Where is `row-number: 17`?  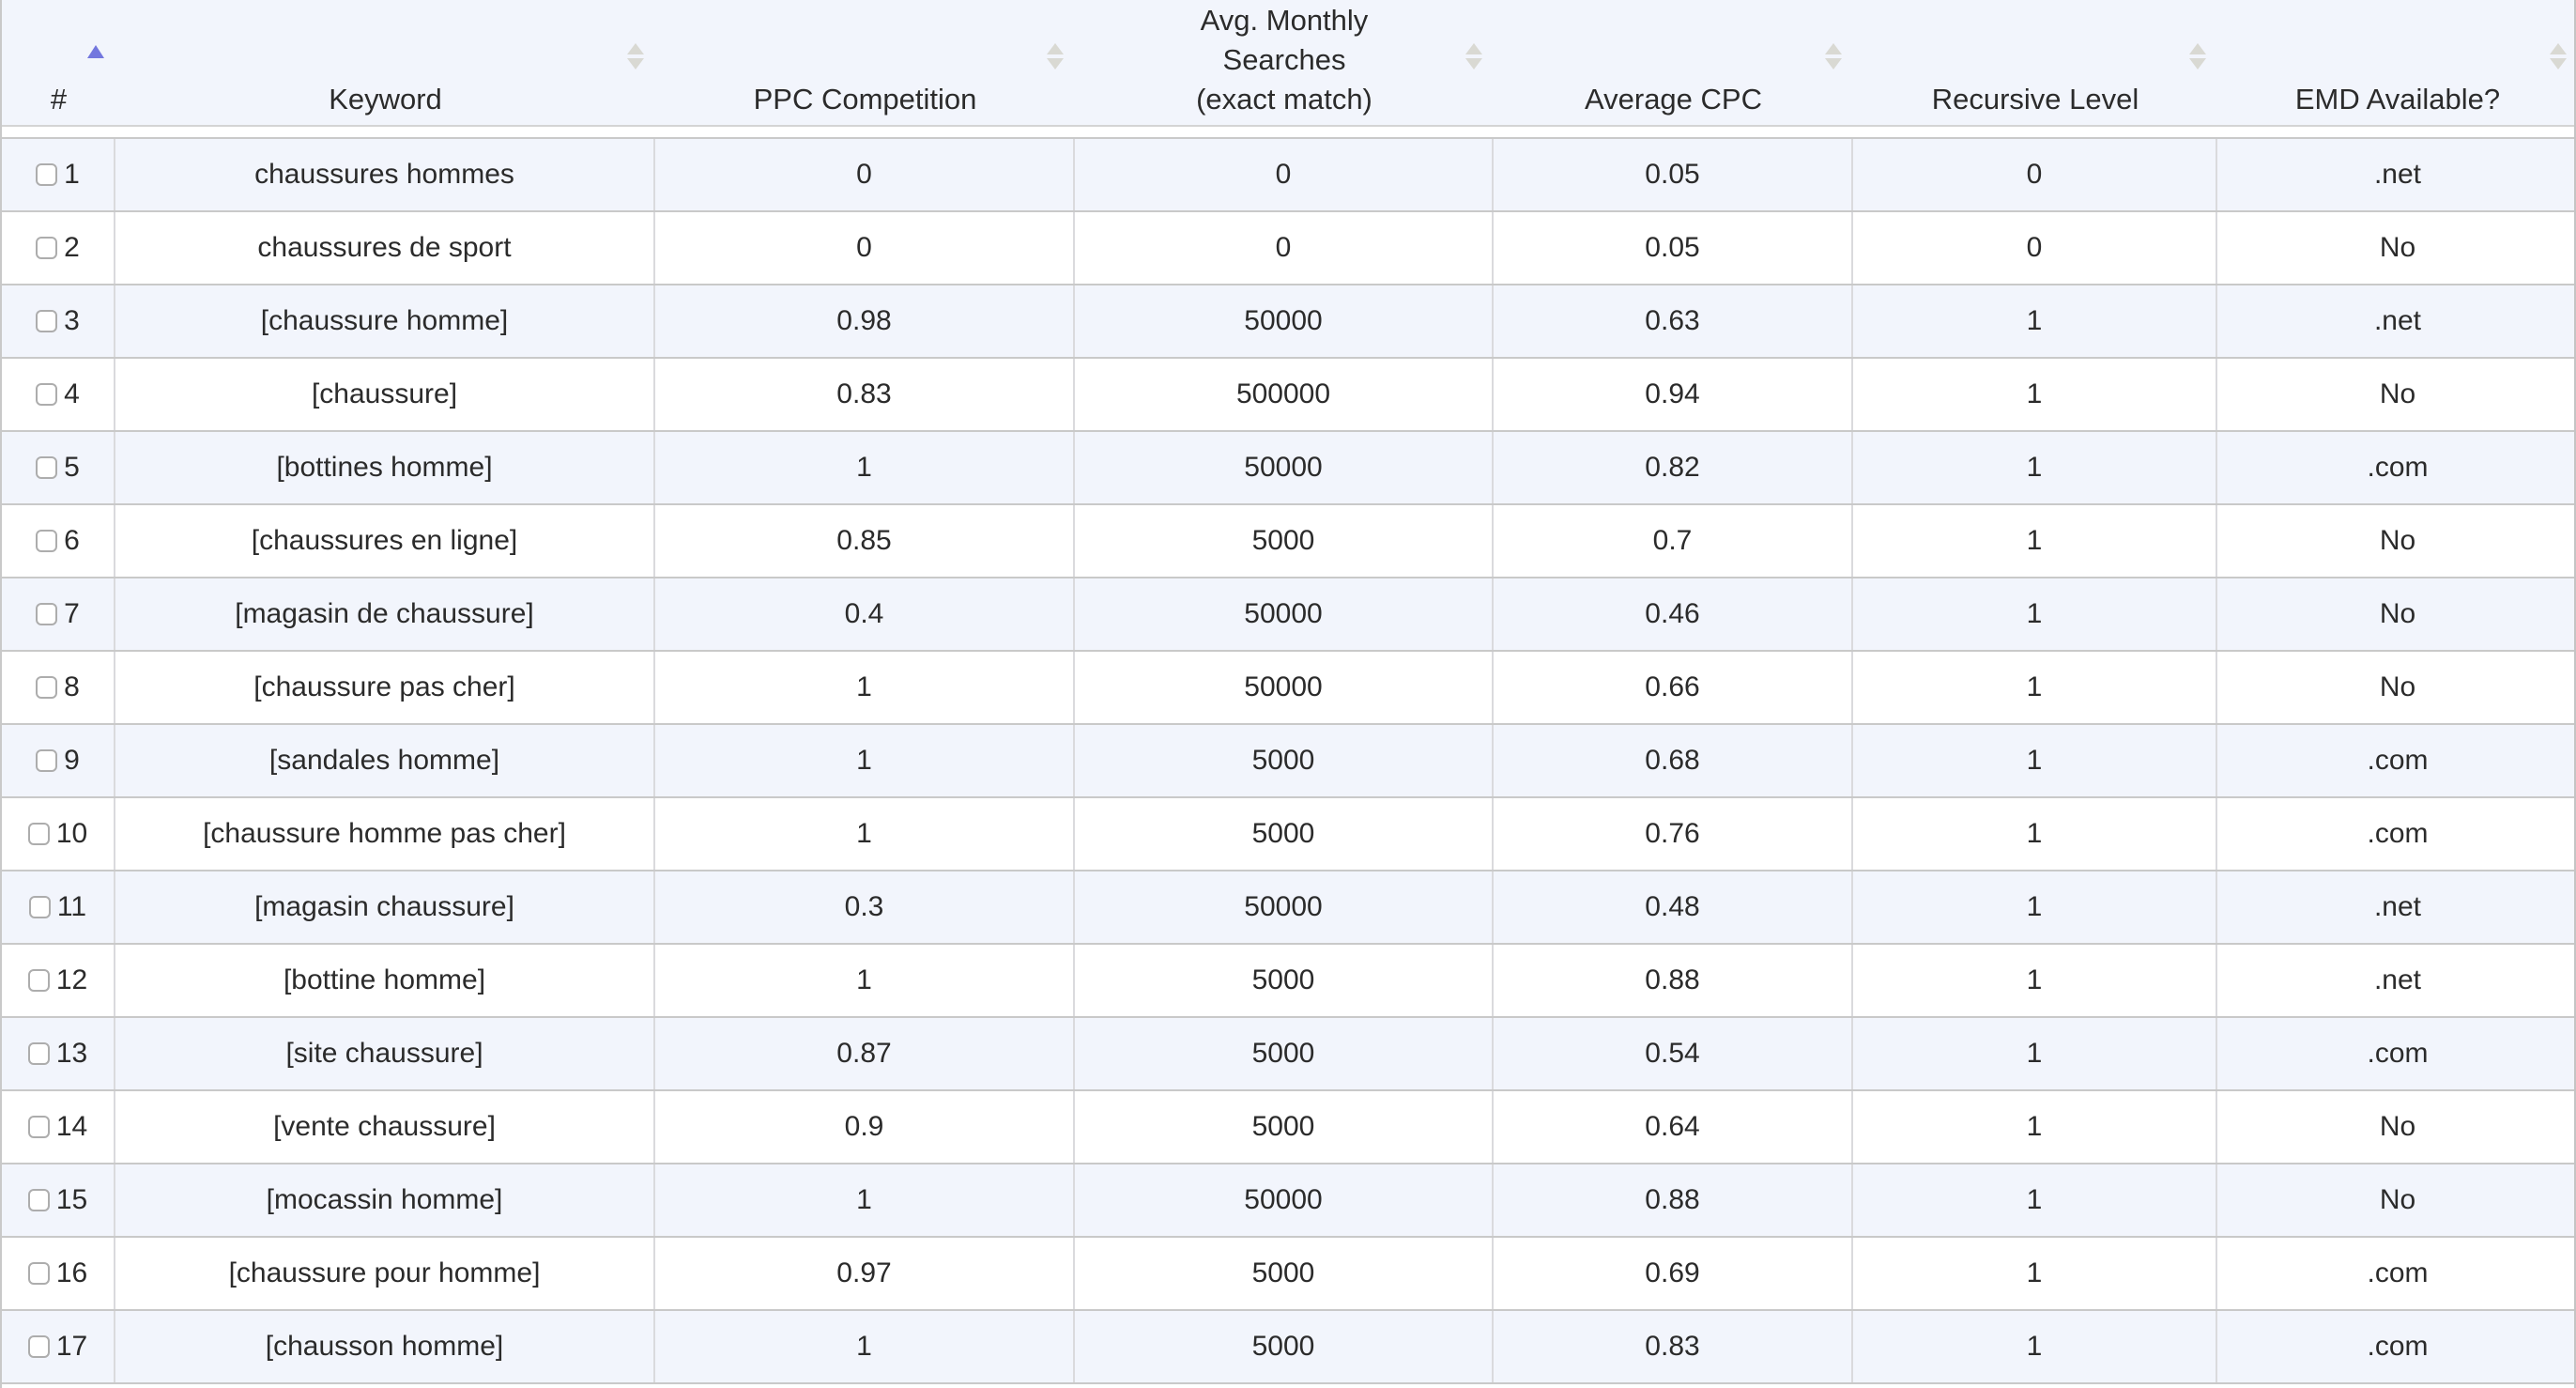 row-number: 17 is located at coordinates (72, 1346).